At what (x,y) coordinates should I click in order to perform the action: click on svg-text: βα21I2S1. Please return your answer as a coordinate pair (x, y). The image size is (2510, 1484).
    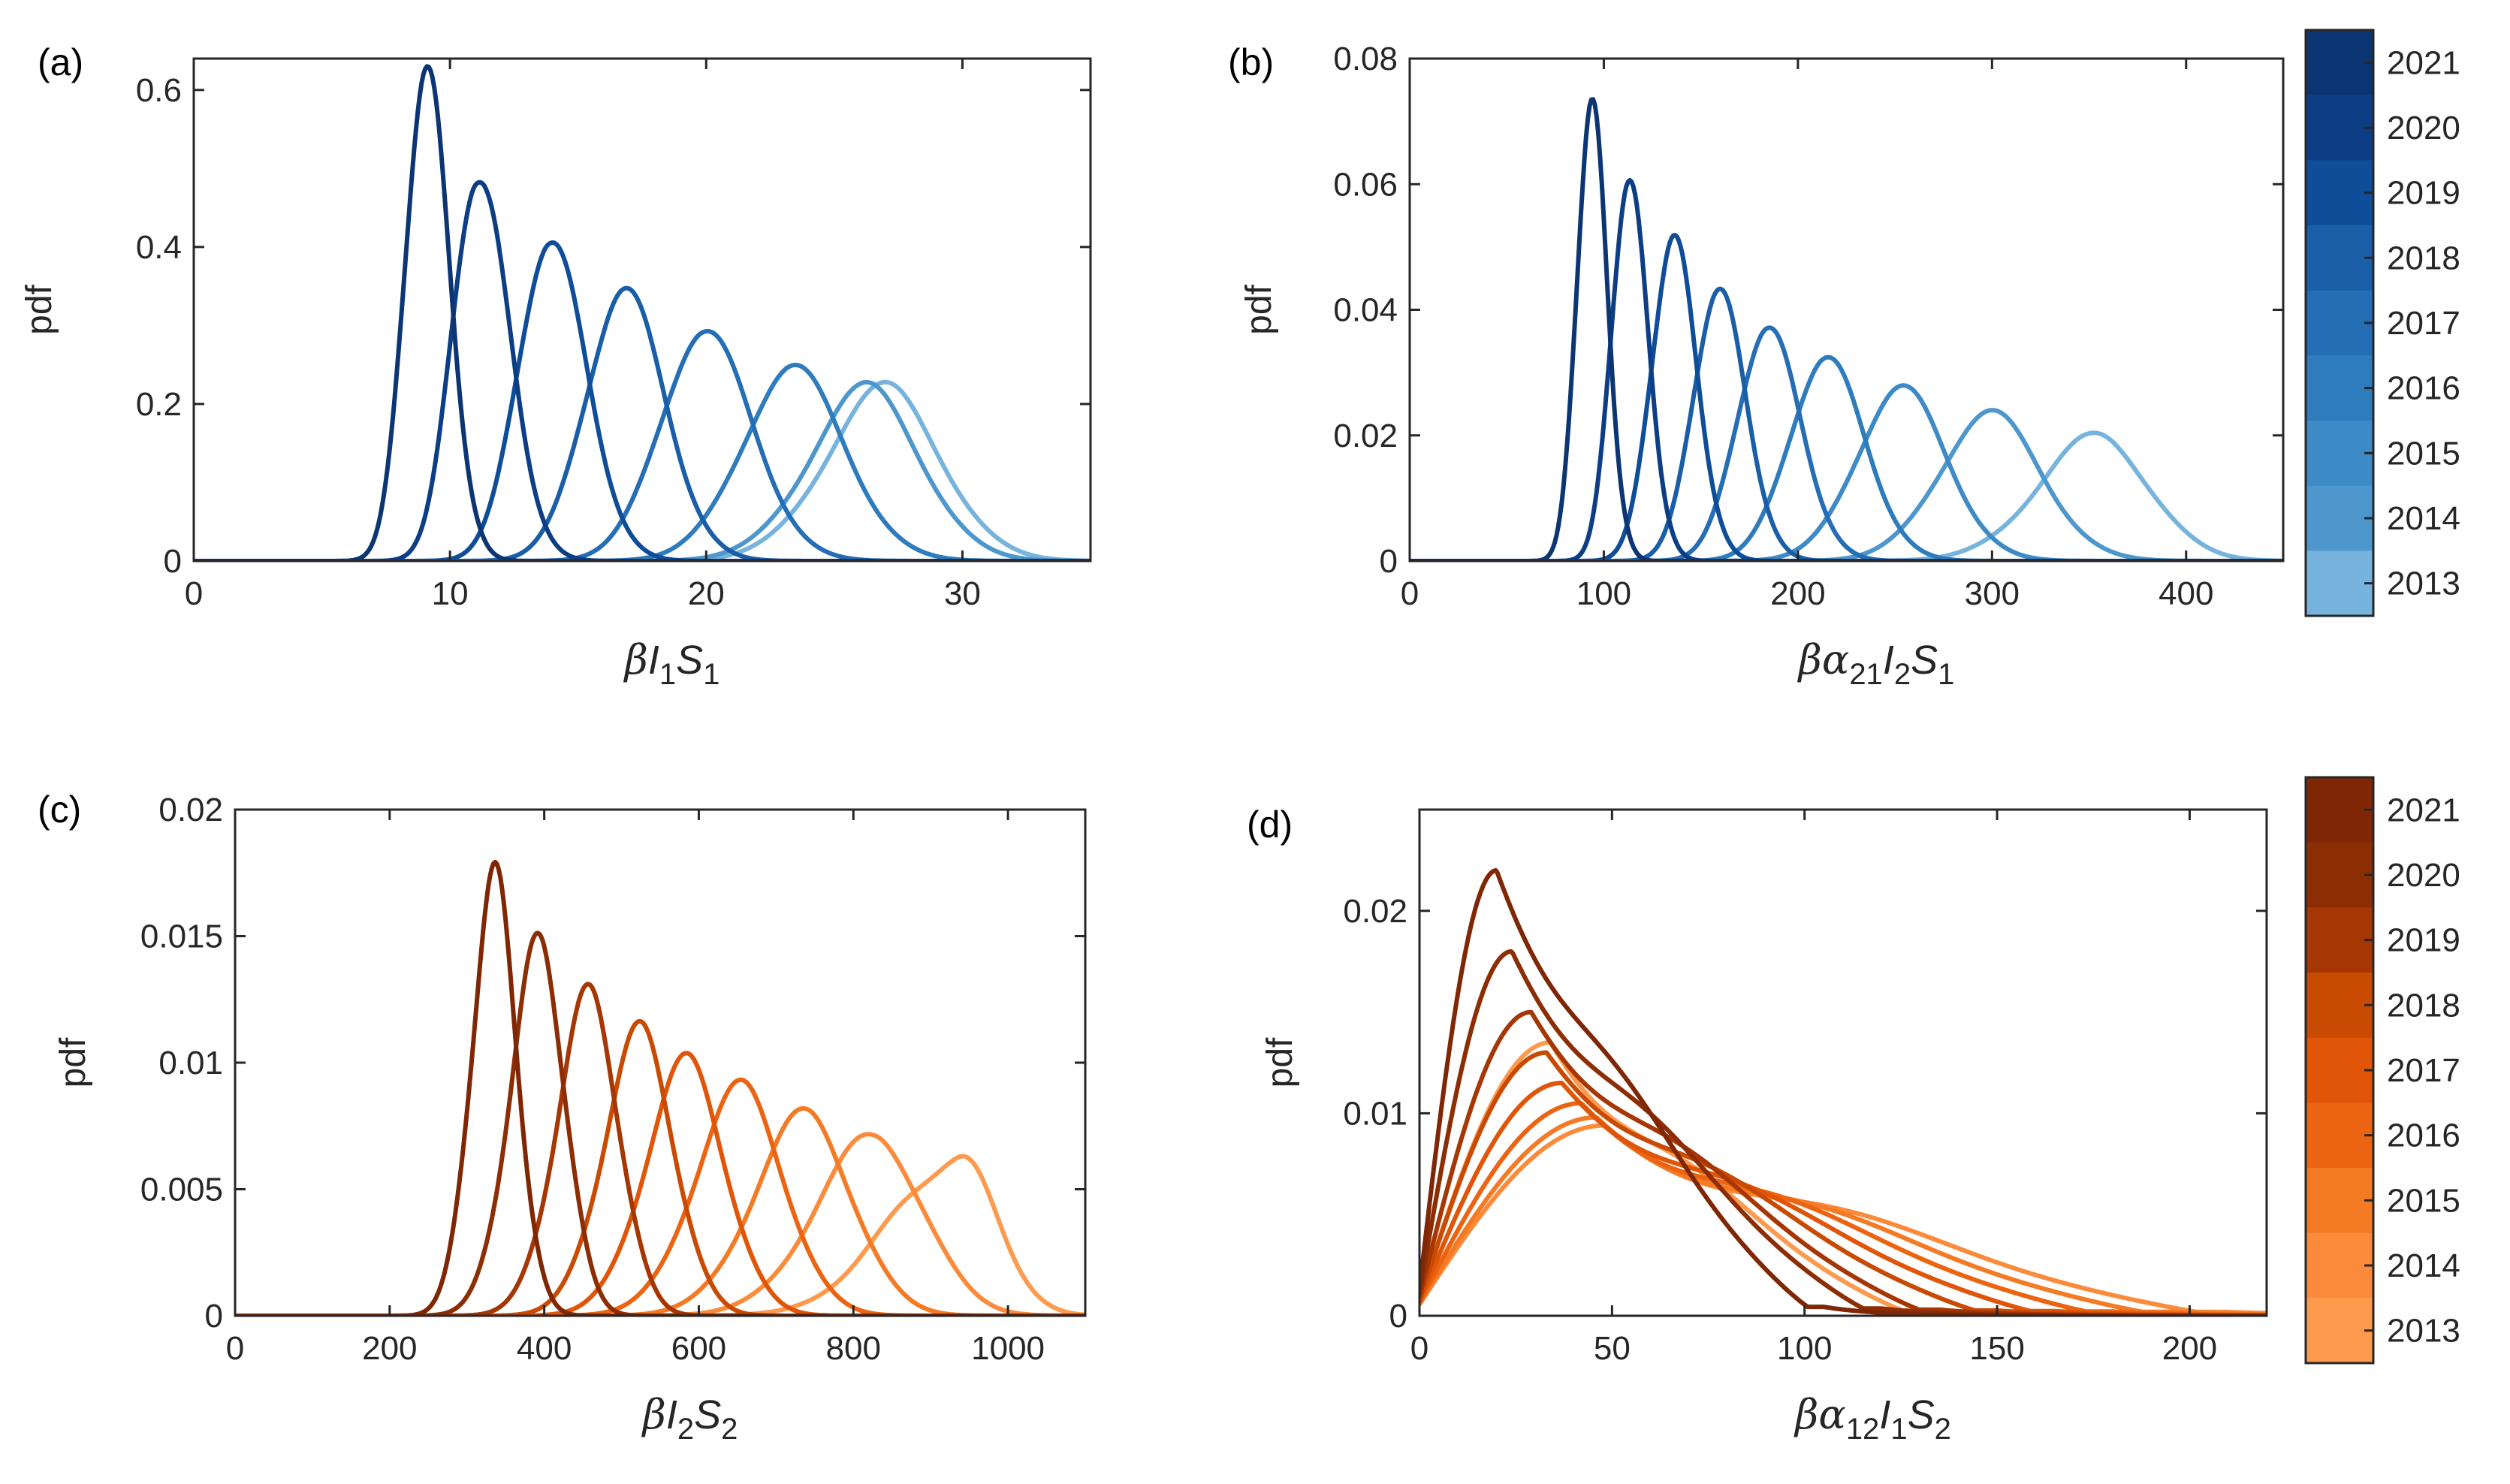
    Looking at the image, I should click on (1876, 663).